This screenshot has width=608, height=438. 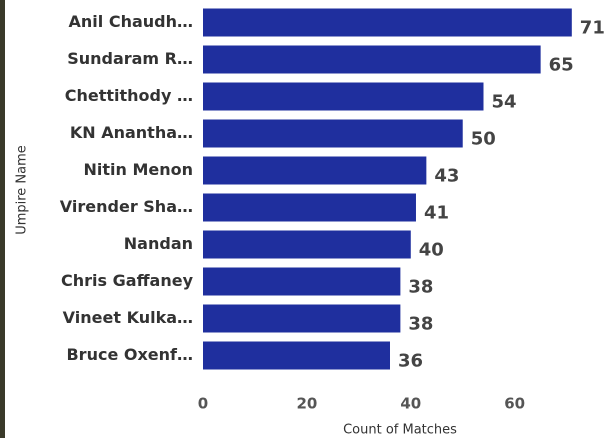 What do you see at coordinates (127, 280) in the screenshot?
I see `y-tick-label: Chris Gaffaney` at bounding box center [127, 280].